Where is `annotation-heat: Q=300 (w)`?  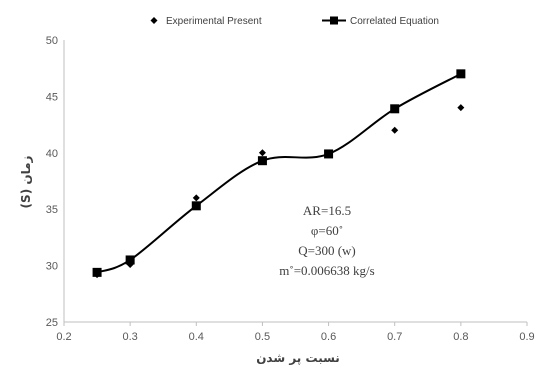
annotation-heat: Q=300 (w) is located at coordinates (327, 250).